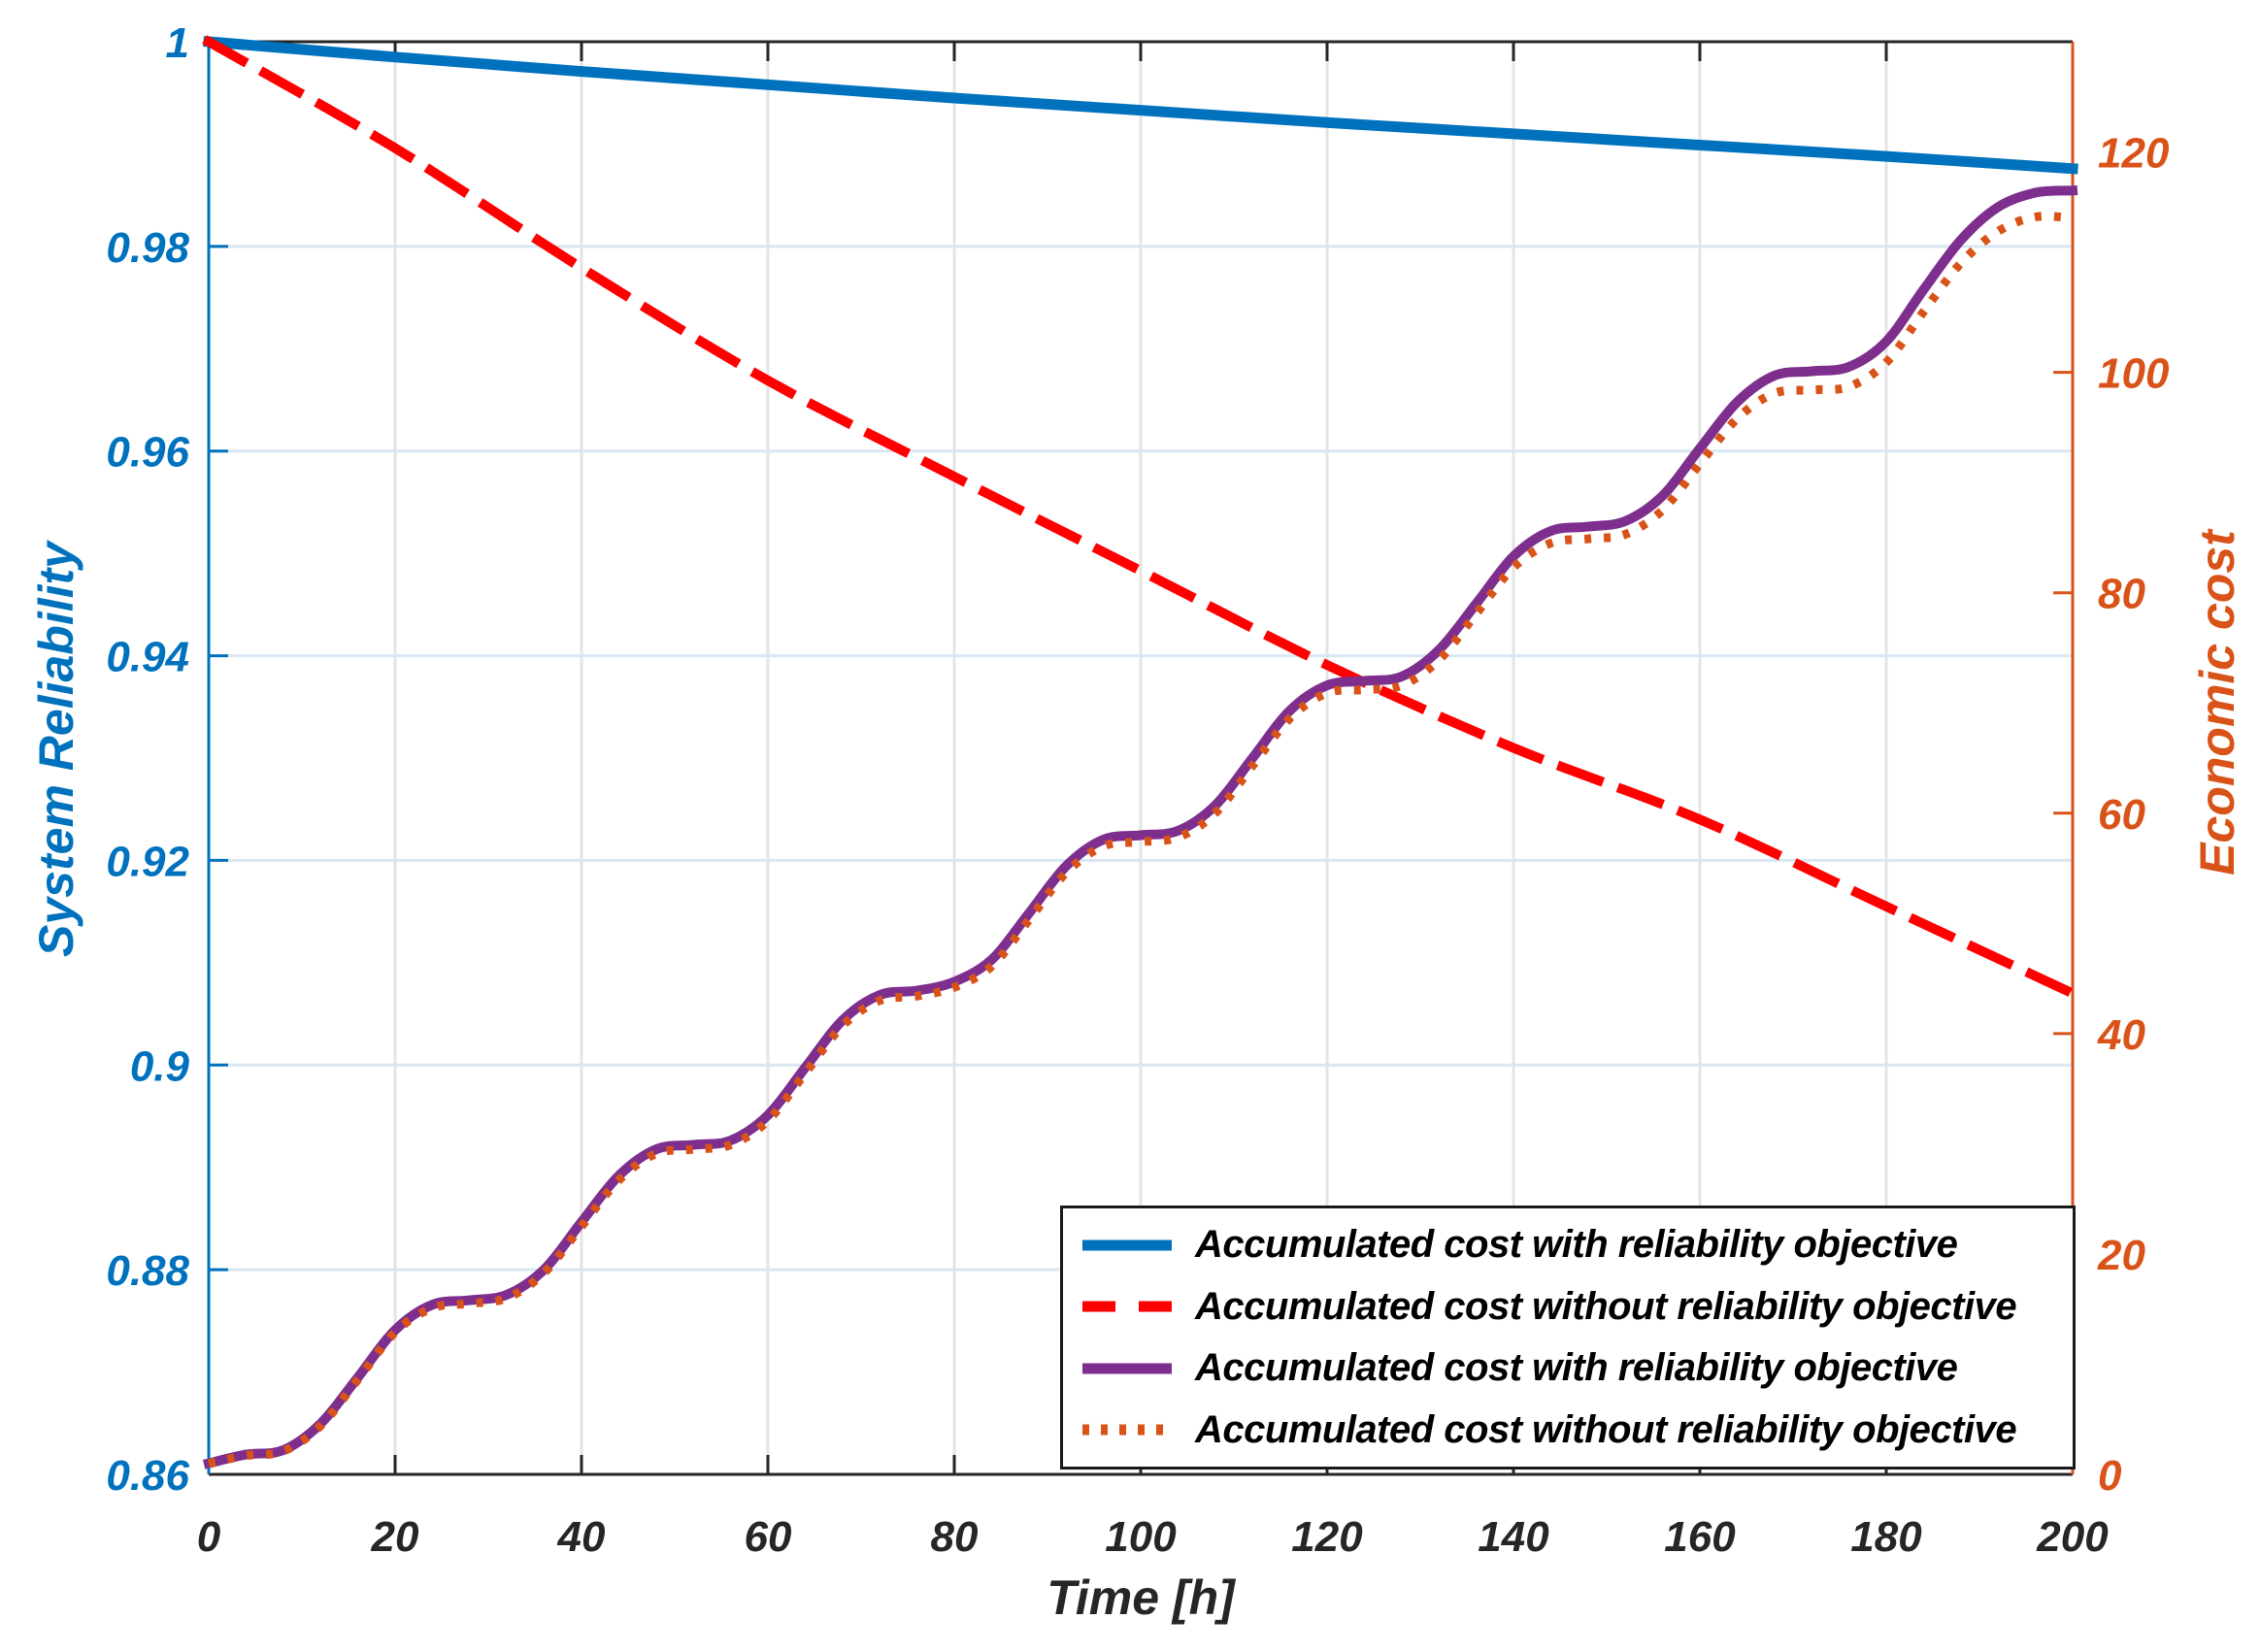 This screenshot has width=2260, height=1652. What do you see at coordinates (160, 1066) in the screenshot?
I see `y-tick-label-left: 0.9` at bounding box center [160, 1066].